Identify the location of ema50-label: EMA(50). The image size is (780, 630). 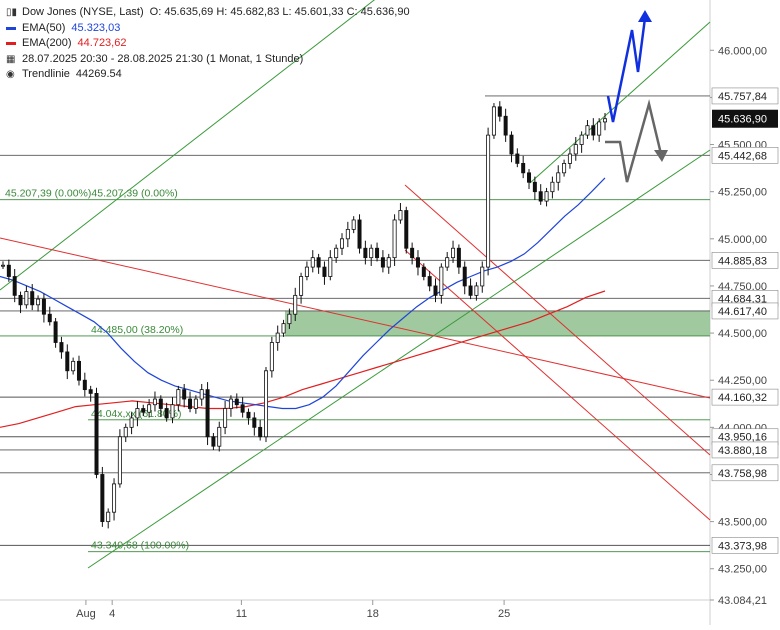
(44, 27).